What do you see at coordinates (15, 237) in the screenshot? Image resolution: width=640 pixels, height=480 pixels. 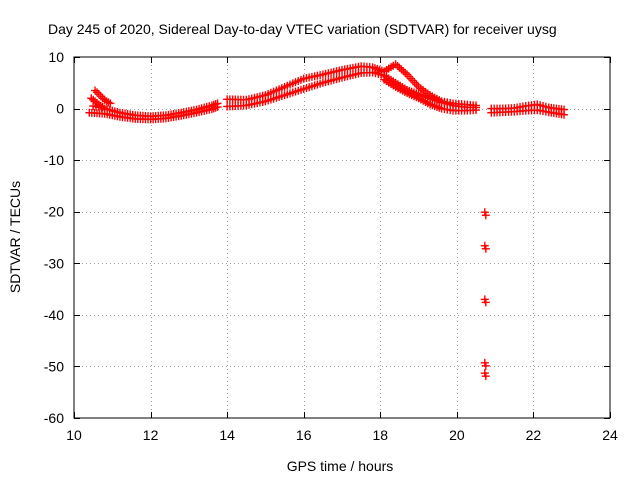 I see `y-axis-label: SDTVAR / TECUs` at bounding box center [15, 237].